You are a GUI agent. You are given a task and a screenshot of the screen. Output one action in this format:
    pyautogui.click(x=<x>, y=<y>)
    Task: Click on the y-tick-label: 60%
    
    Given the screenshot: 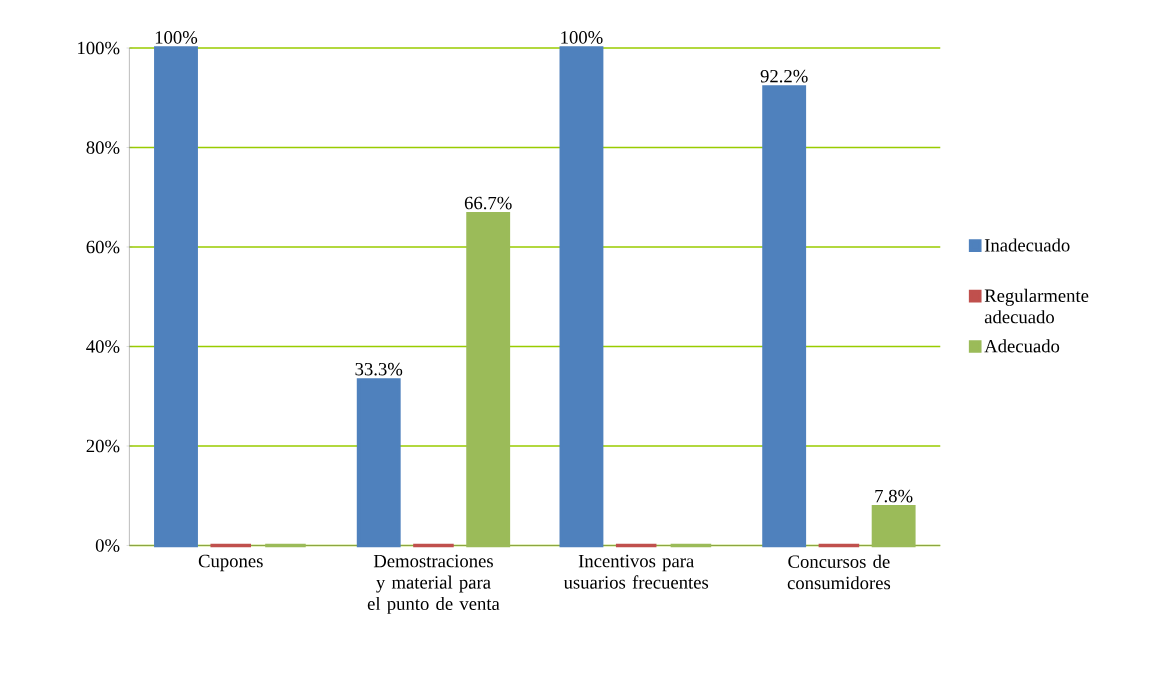 What is the action you would take?
    pyautogui.click(x=103, y=247)
    